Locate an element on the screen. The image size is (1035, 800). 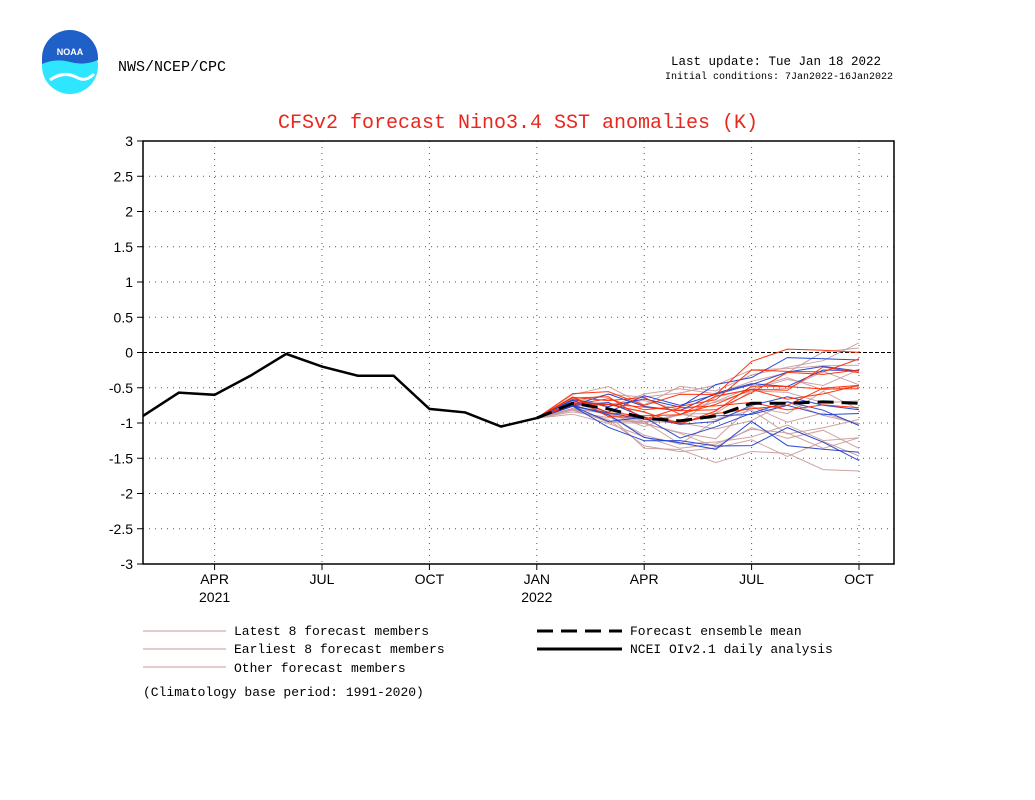
forecast-members is located at coordinates (698, 407).